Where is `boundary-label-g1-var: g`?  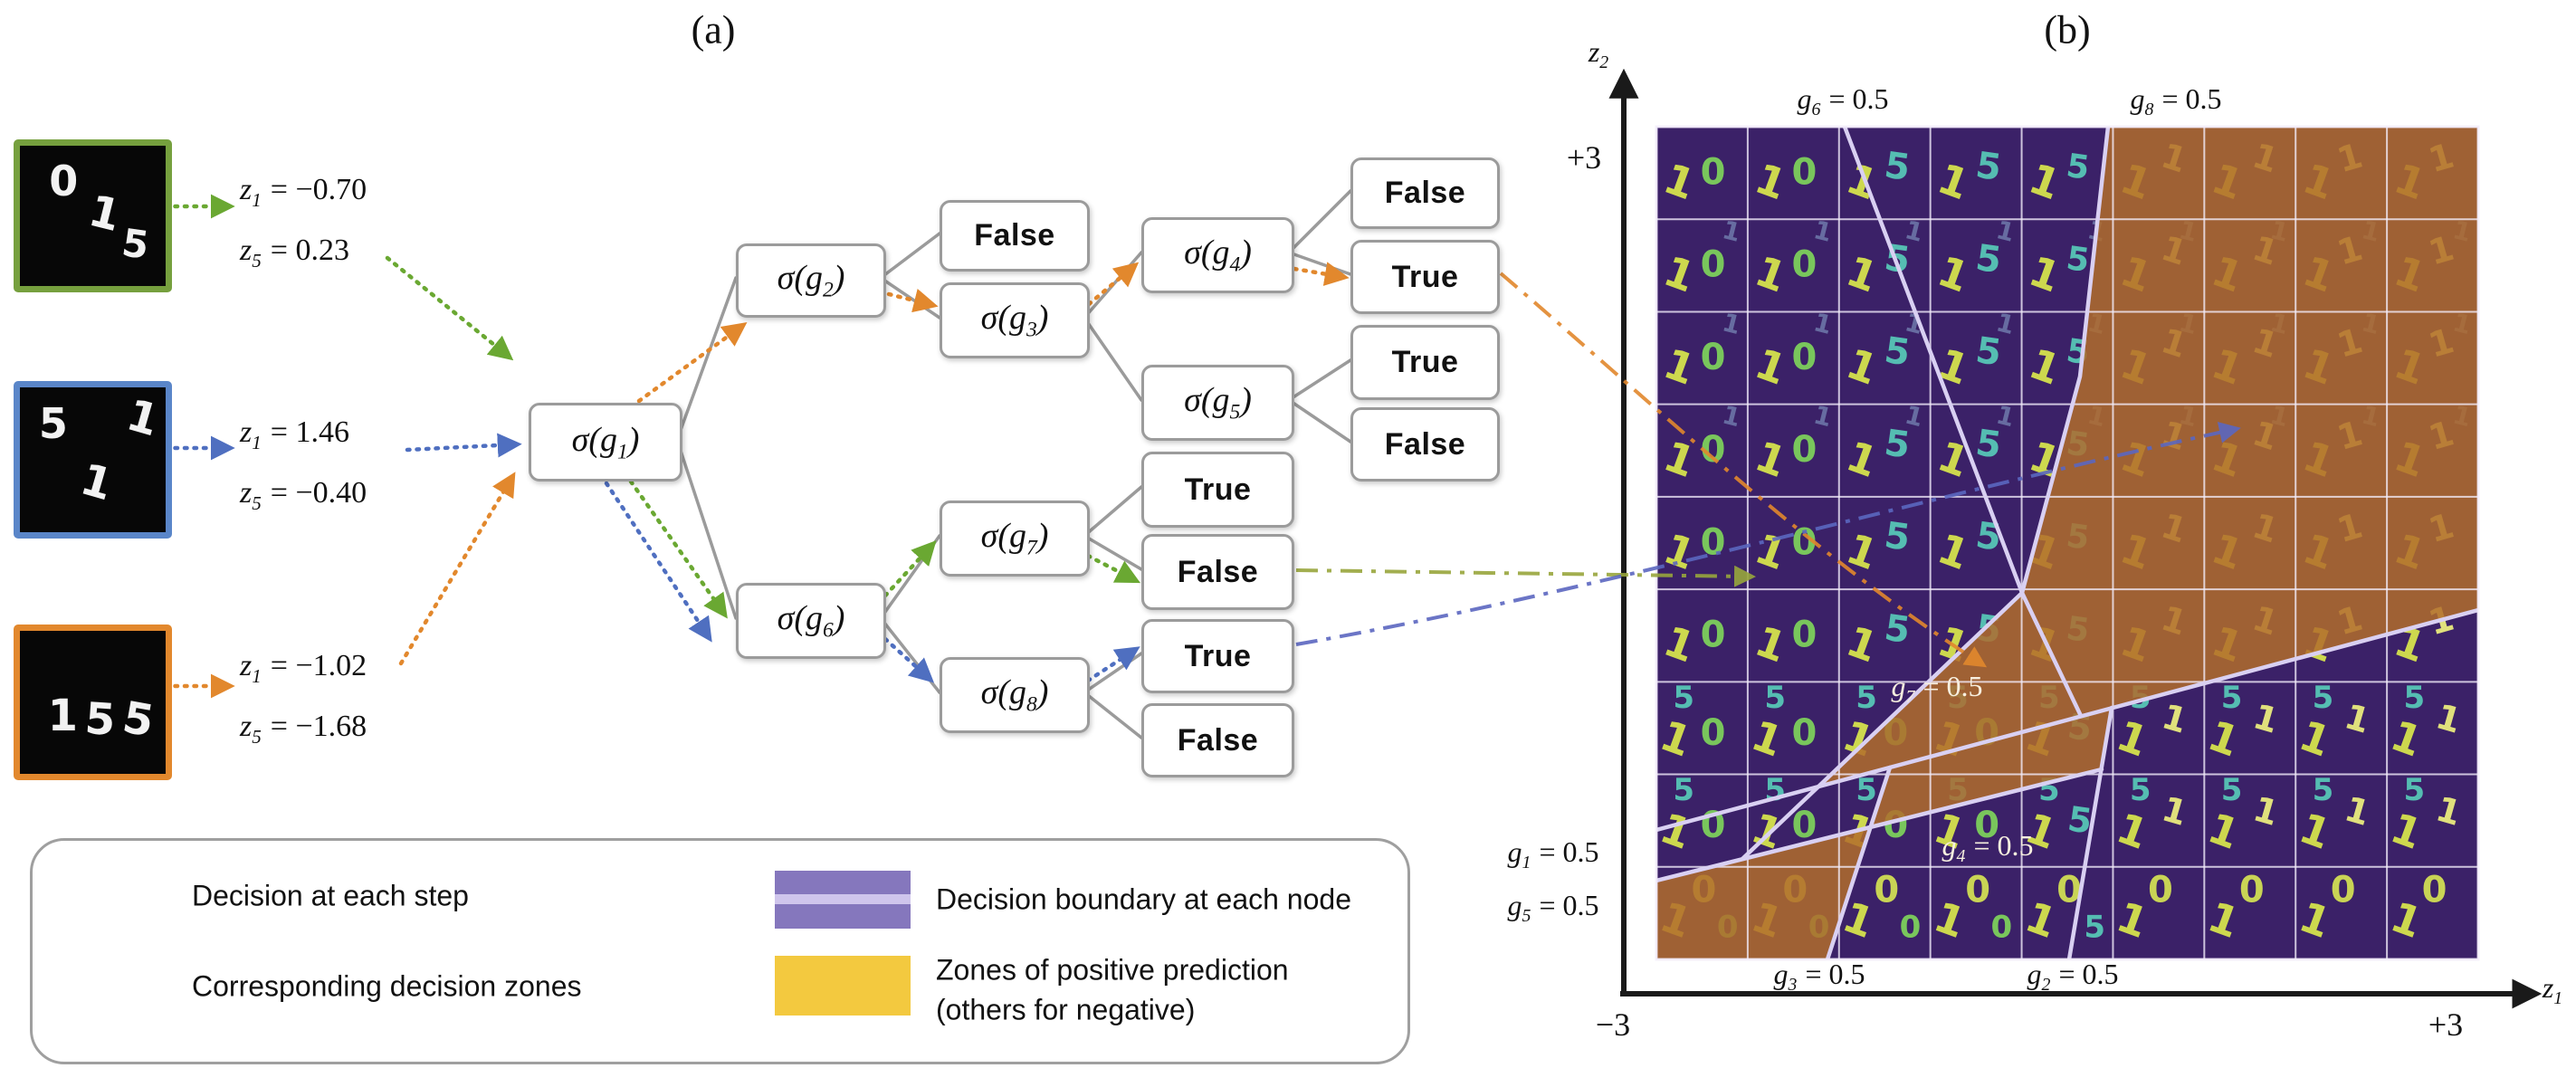
boundary-label-g1-var: g is located at coordinates (1515, 851).